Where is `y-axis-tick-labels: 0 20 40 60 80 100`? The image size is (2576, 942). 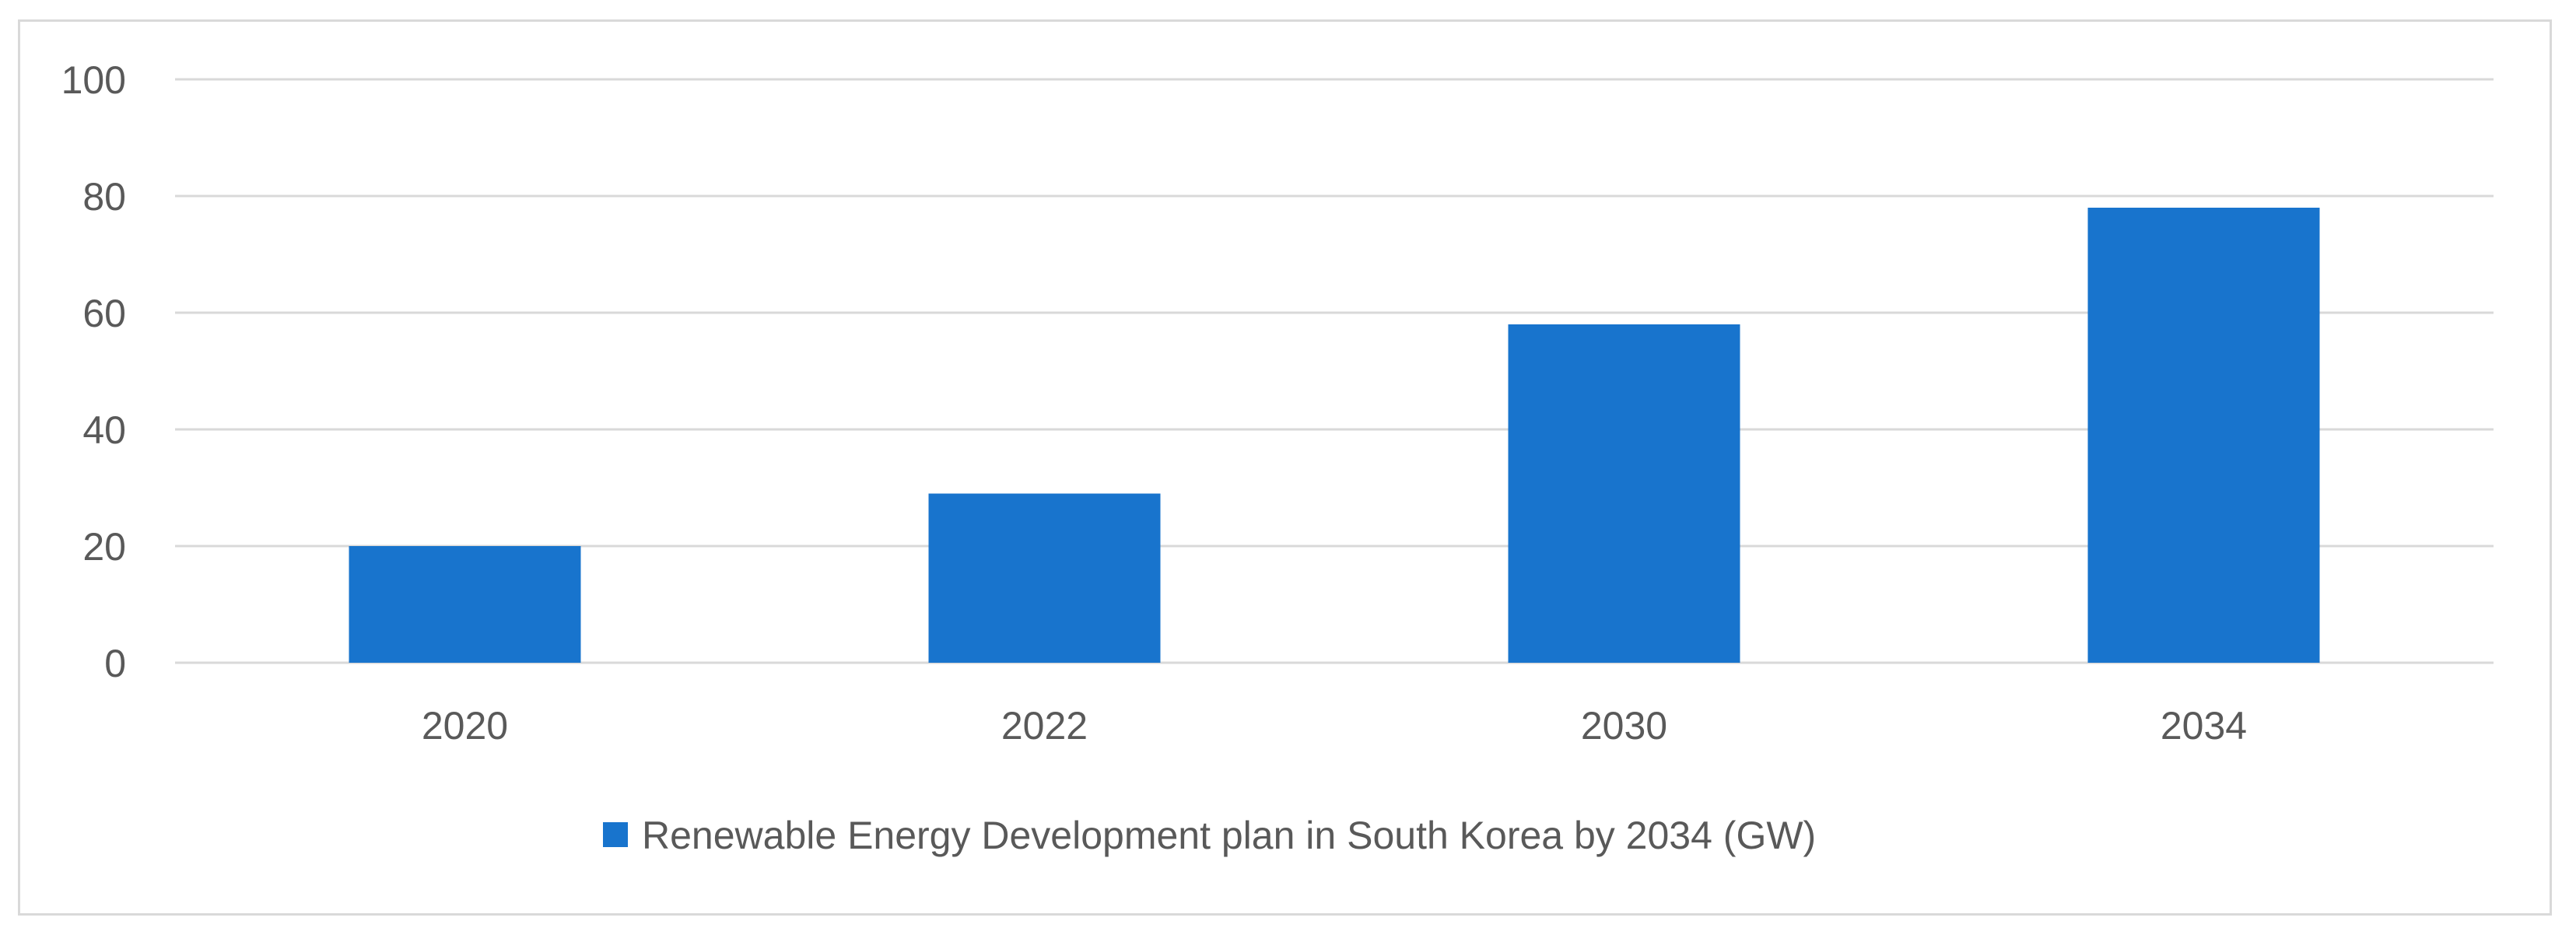 y-axis-tick-labels: 0 20 40 60 80 100 is located at coordinates (93, 372).